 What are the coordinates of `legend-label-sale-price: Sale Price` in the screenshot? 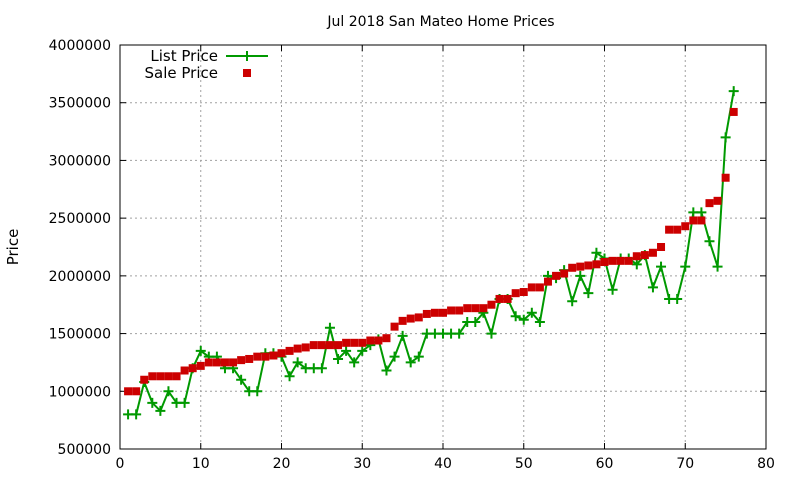 It's located at (181, 73).